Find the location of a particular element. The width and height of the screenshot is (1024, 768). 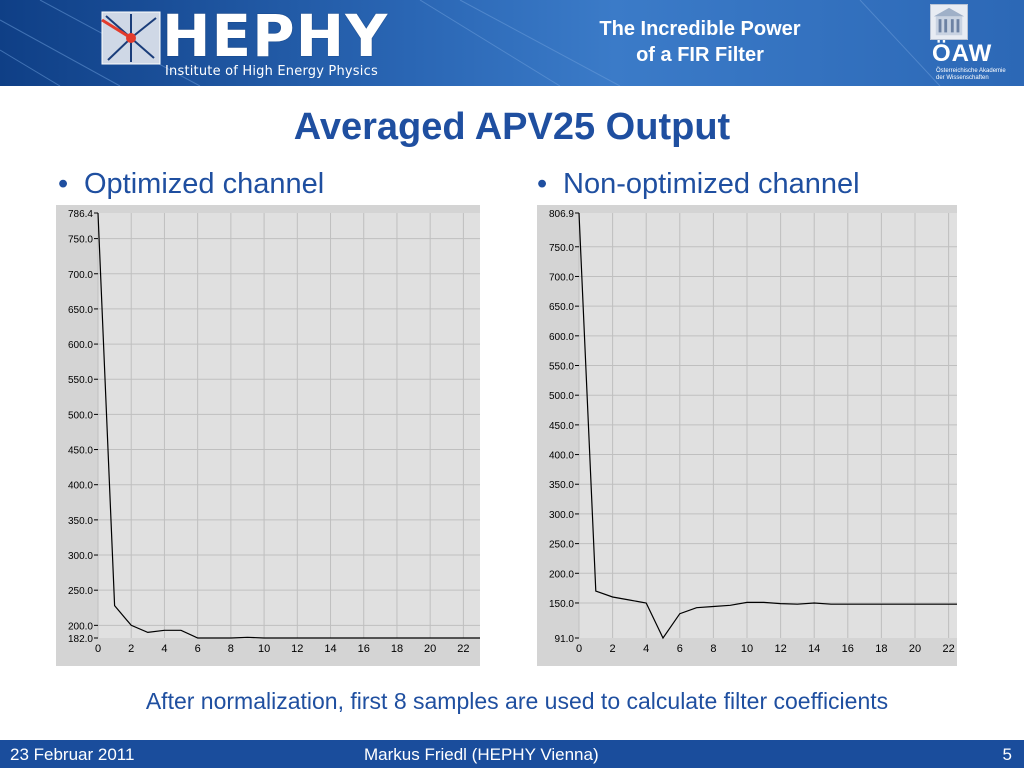

slide-title: Averaged APV25 Output is located at coordinates (512, 127).